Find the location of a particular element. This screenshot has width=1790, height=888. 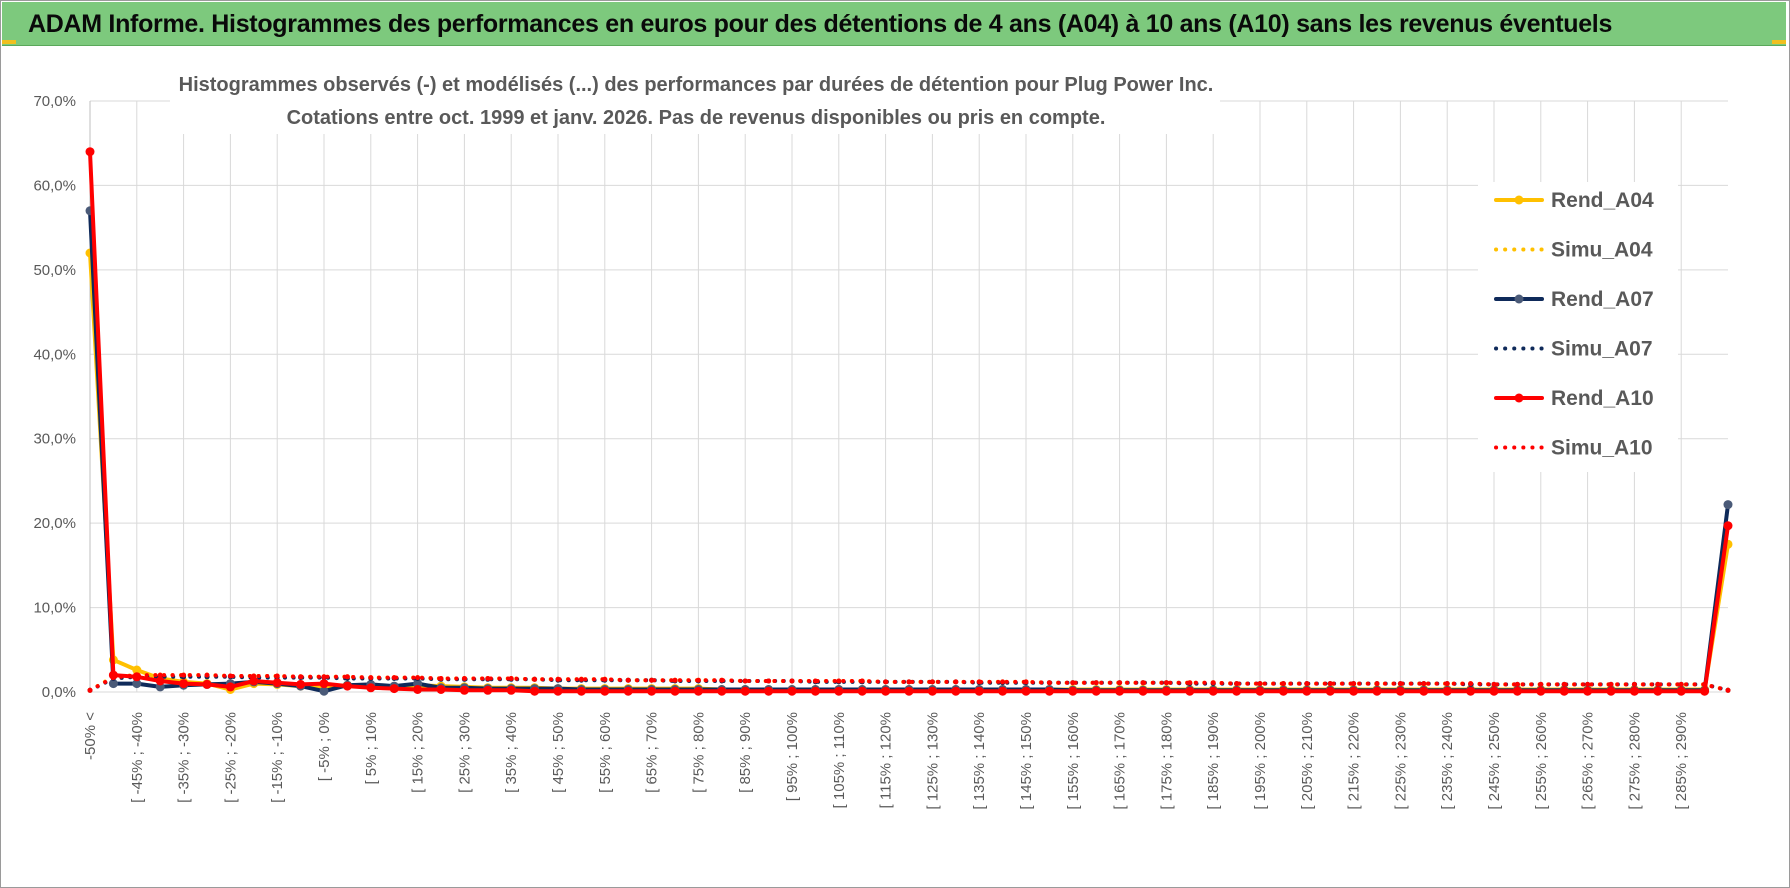

x-tick-label: [ 5% ; 10% is located at coordinates (371, 748).